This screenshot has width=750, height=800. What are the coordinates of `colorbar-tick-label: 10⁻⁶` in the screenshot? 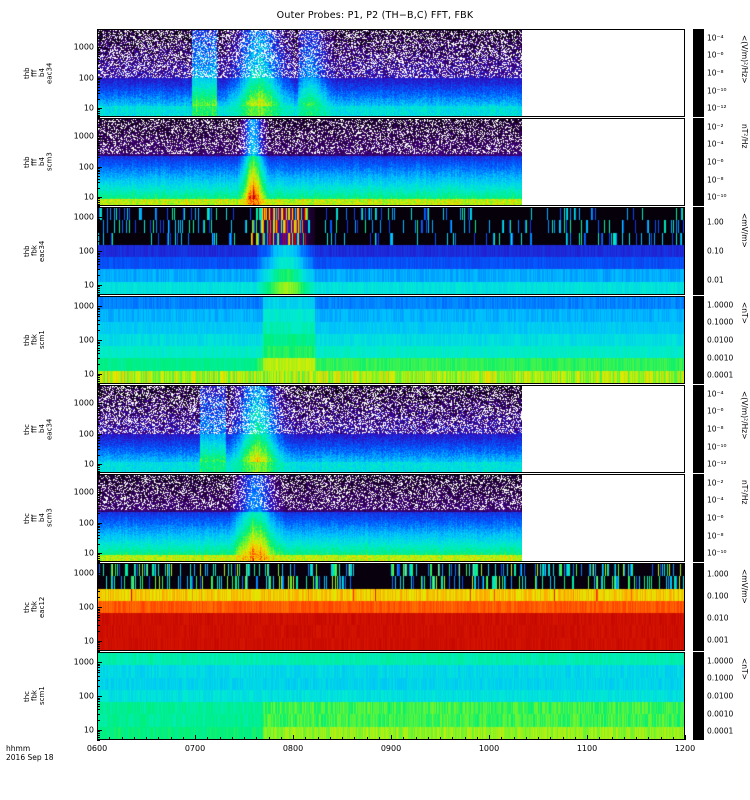 It's located at (715, 55).